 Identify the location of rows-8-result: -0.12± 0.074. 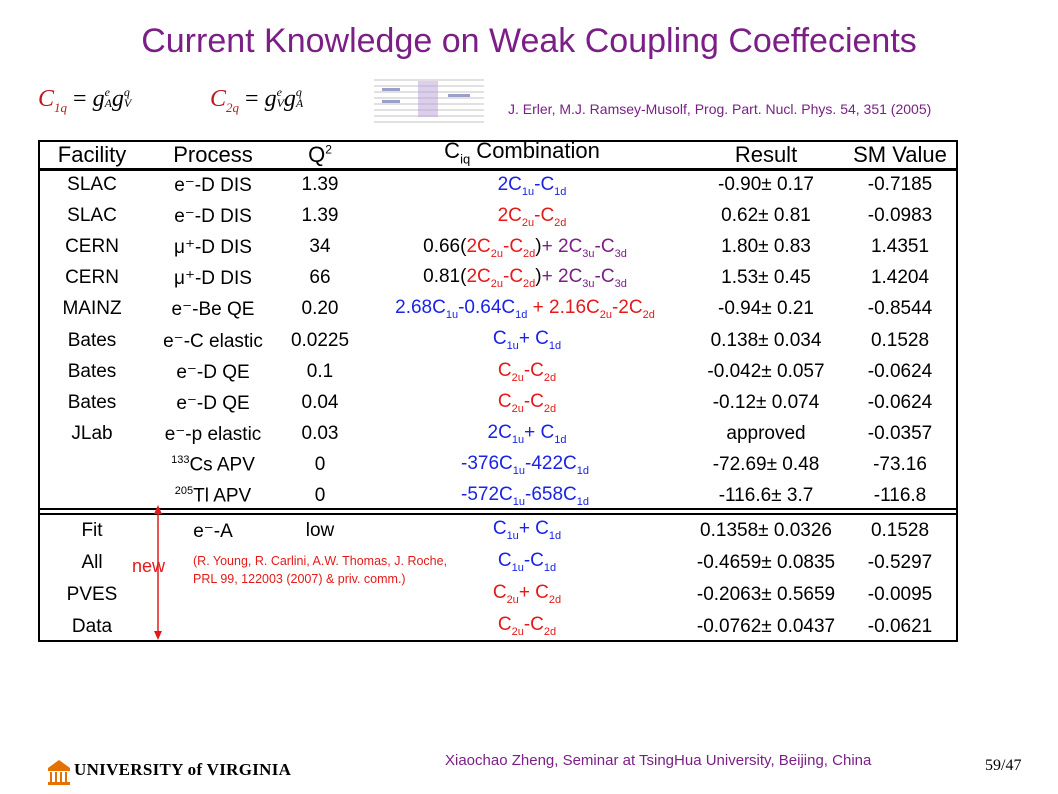
(766, 402).